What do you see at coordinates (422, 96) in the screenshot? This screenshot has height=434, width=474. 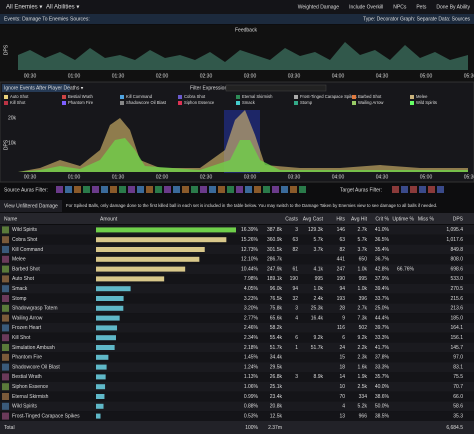 I see `legend-entry: Melee` at bounding box center [422, 96].